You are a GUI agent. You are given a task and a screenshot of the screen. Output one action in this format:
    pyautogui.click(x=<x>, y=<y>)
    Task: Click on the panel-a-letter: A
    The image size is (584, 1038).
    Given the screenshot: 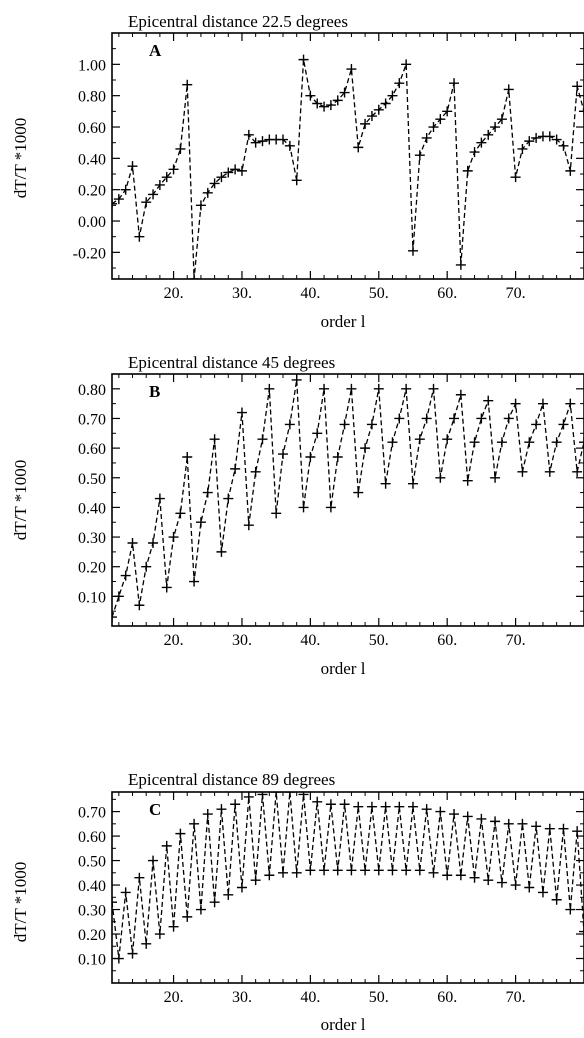 What is the action you would take?
    pyautogui.click(x=155, y=50)
    